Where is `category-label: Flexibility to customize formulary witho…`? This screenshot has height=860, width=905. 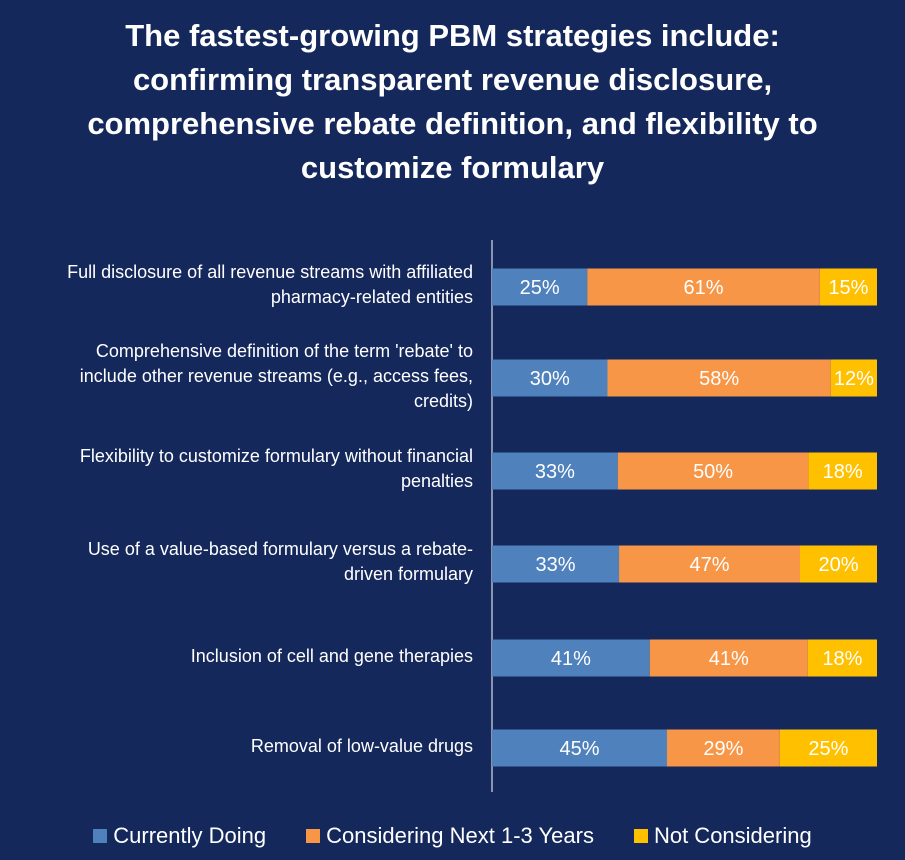 category-label: Flexibility to customize formulary witho… is located at coordinates (236, 469).